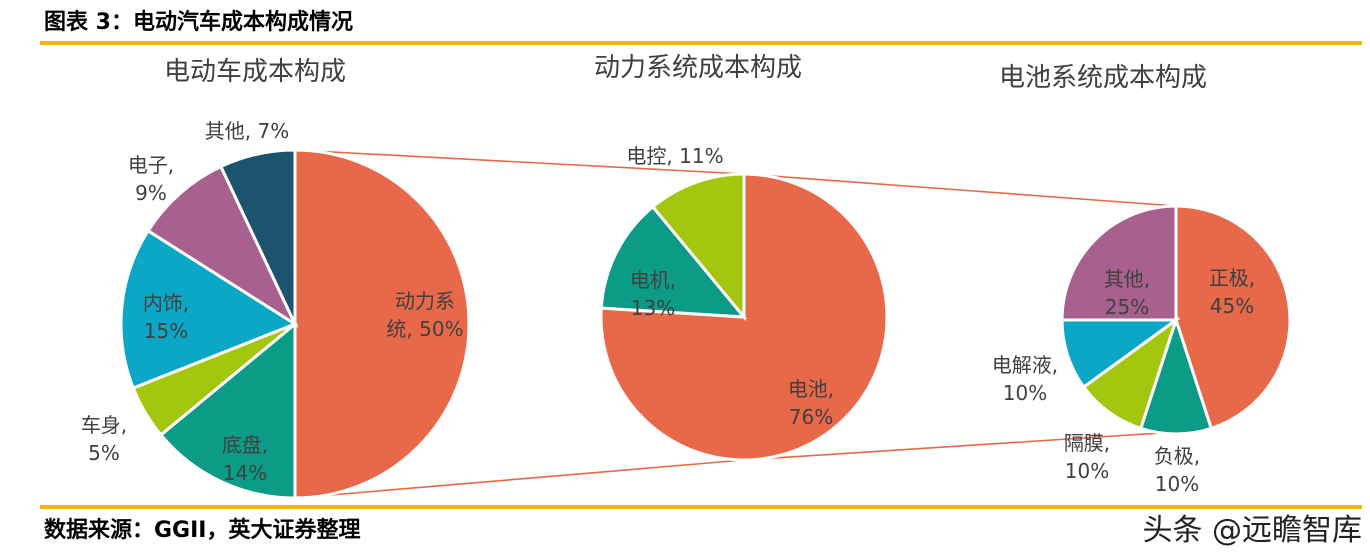  Describe the element at coordinates (1232, 292) in the screenshot. I see `data-label-正极: 正极, 45%` at that location.